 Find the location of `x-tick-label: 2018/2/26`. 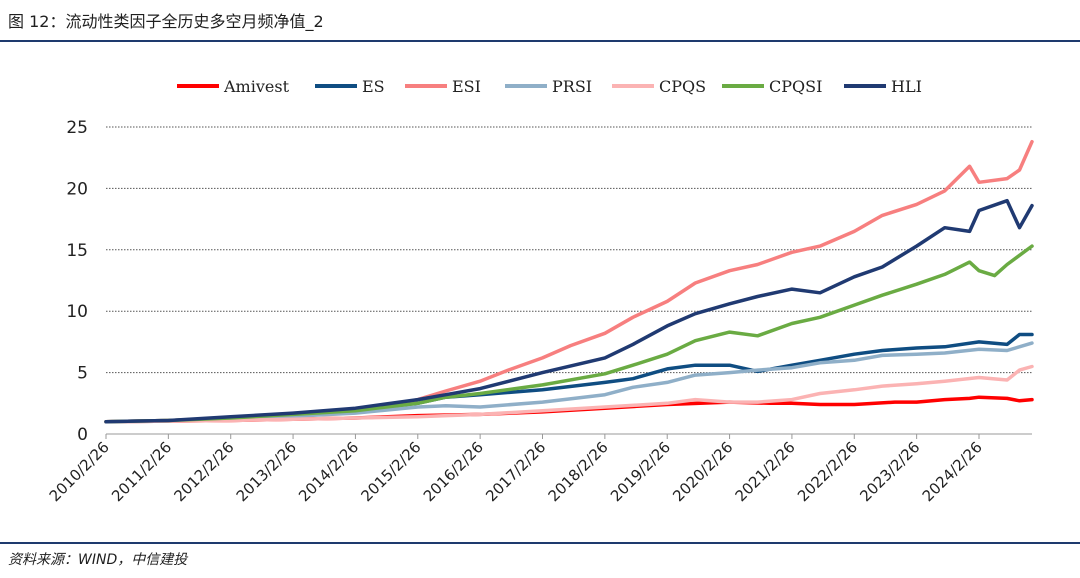

x-tick-label: 2018/2/26 is located at coordinates (578, 471).